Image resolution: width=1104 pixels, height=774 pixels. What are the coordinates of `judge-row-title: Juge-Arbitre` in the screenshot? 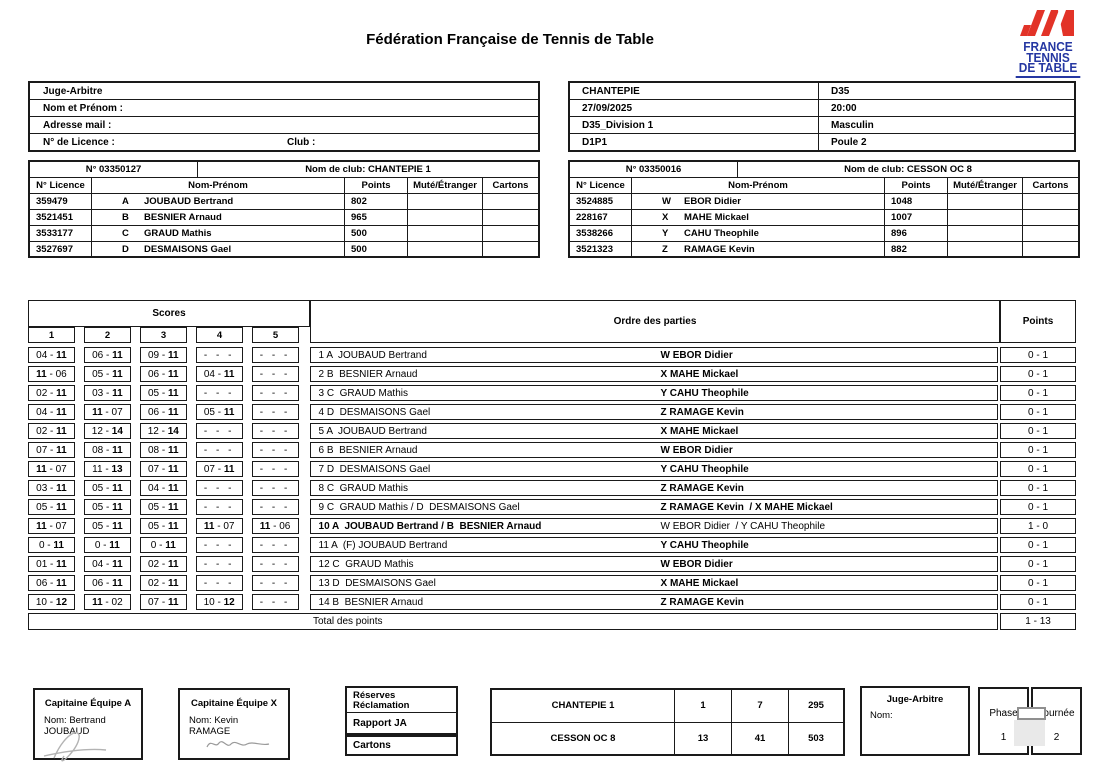 It's located at (284, 91).